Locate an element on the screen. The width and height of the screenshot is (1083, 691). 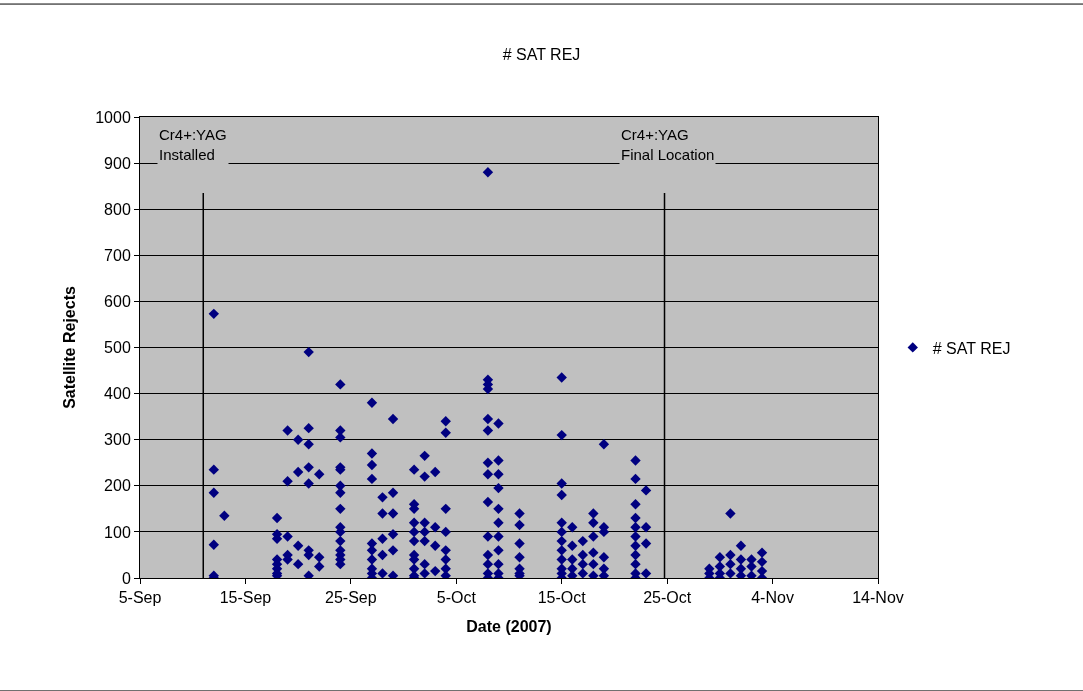
x-tick-label: 15-Oct is located at coordinates (562, 598).